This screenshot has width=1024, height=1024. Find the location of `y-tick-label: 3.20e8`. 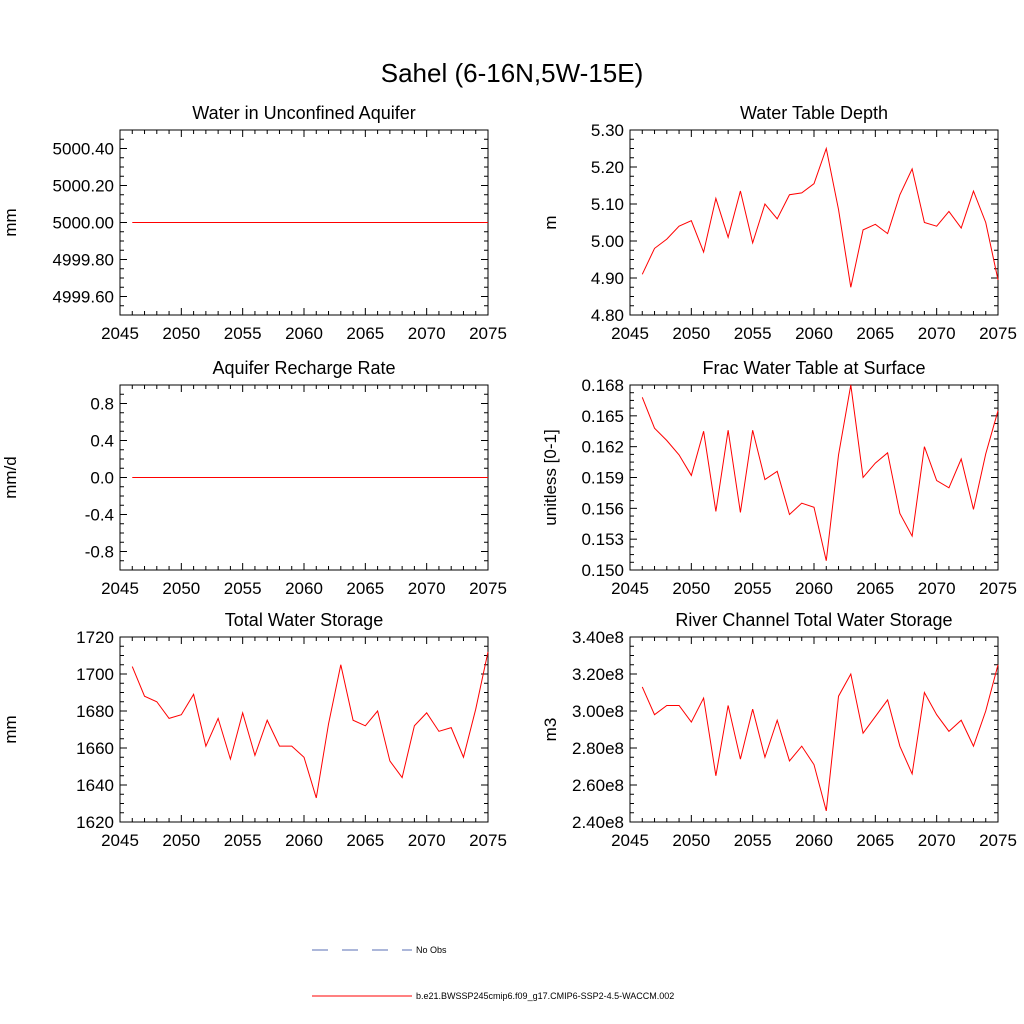

y-tick-label: 3.20e8 is located at coordinates (598, 674).